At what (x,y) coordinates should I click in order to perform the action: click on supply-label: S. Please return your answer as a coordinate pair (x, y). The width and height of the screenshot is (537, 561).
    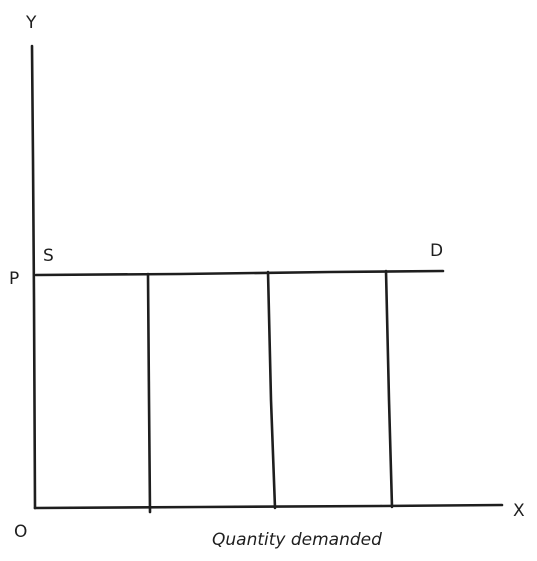
    Looking at the image, I should click on (48, 256).